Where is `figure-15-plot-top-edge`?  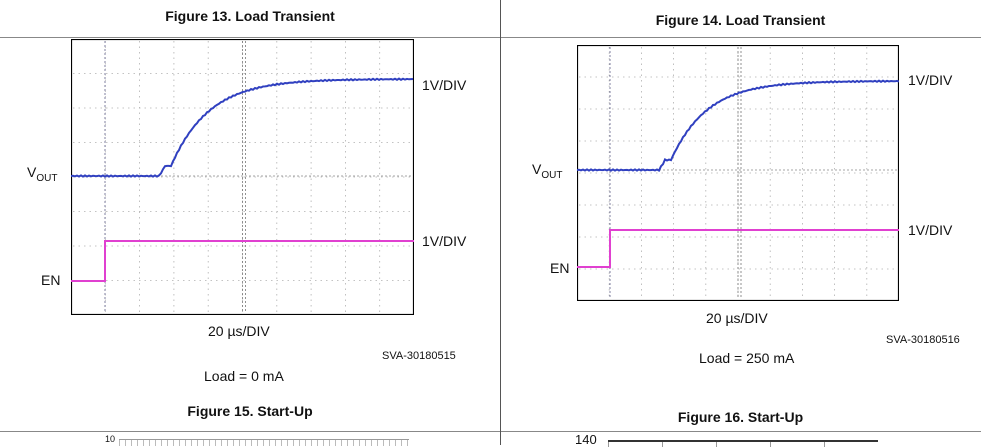 figure-15-plot-top-edge is located at coordinates (264, 442).